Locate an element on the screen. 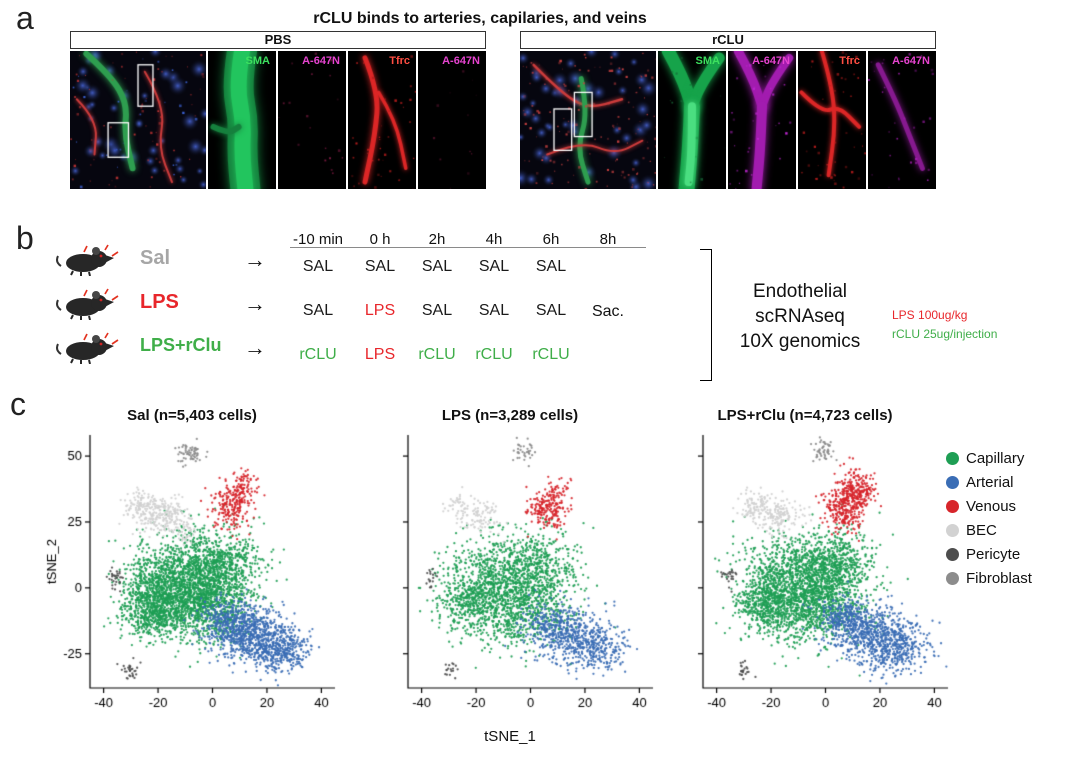 Image resolution: width=1080 pixels, height=769 pixels. legend-item-pericyte: Pericyte is located at coordinates (989, 554).